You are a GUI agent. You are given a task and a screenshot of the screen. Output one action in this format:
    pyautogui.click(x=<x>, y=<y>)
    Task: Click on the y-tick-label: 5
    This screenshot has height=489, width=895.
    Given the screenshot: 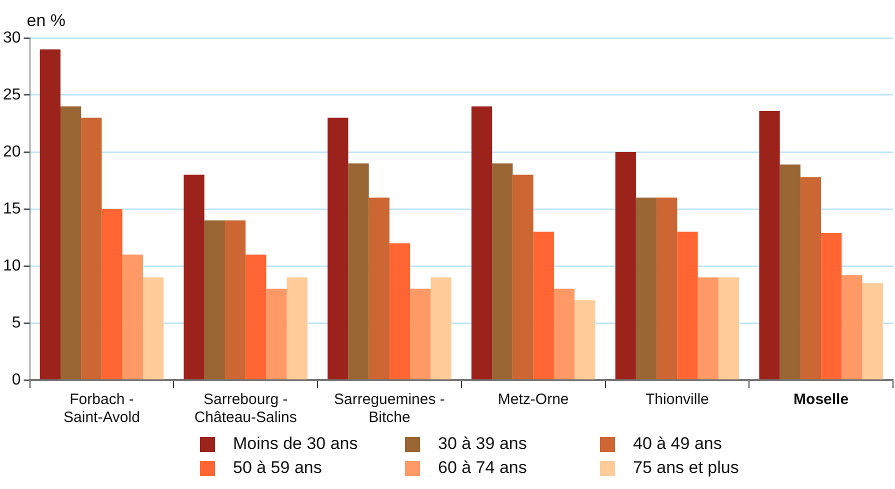 What is the action you would take?
    pyautogui.click(x=16, y=323)
    